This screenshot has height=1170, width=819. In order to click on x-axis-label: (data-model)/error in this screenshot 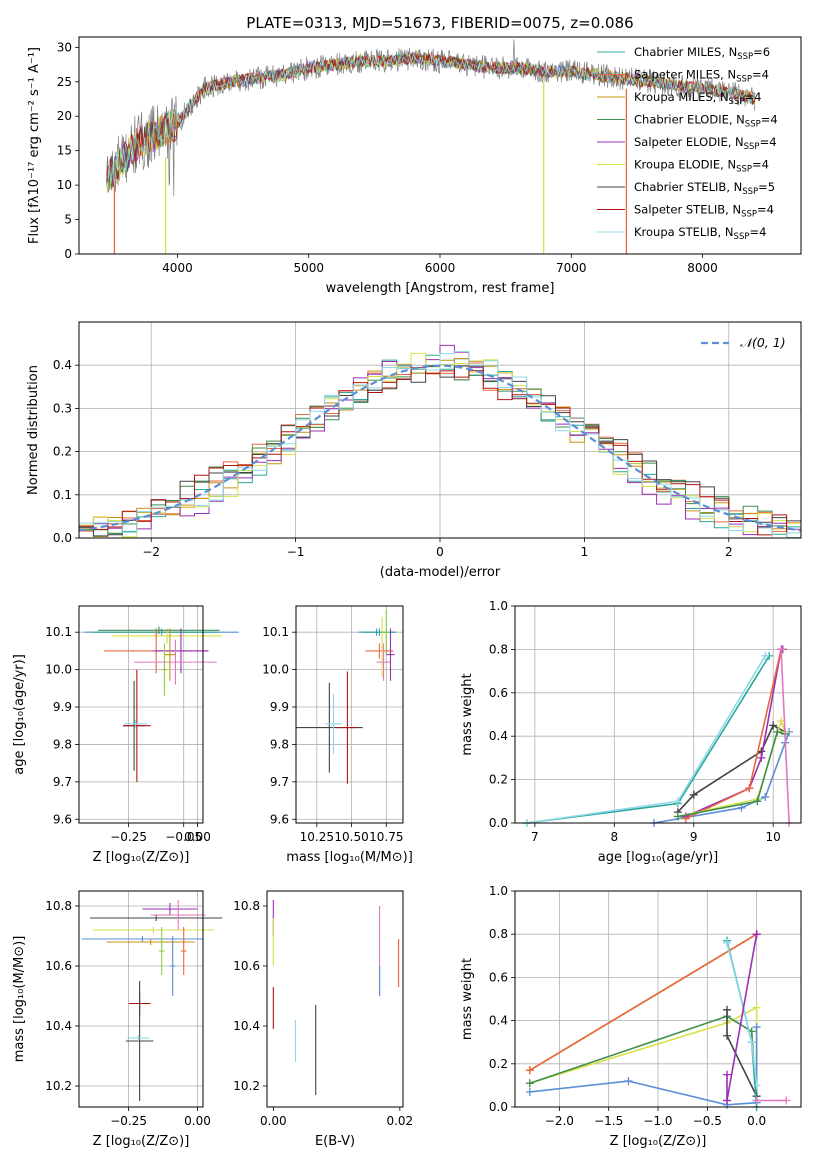, I will do `click(440, 572)`.